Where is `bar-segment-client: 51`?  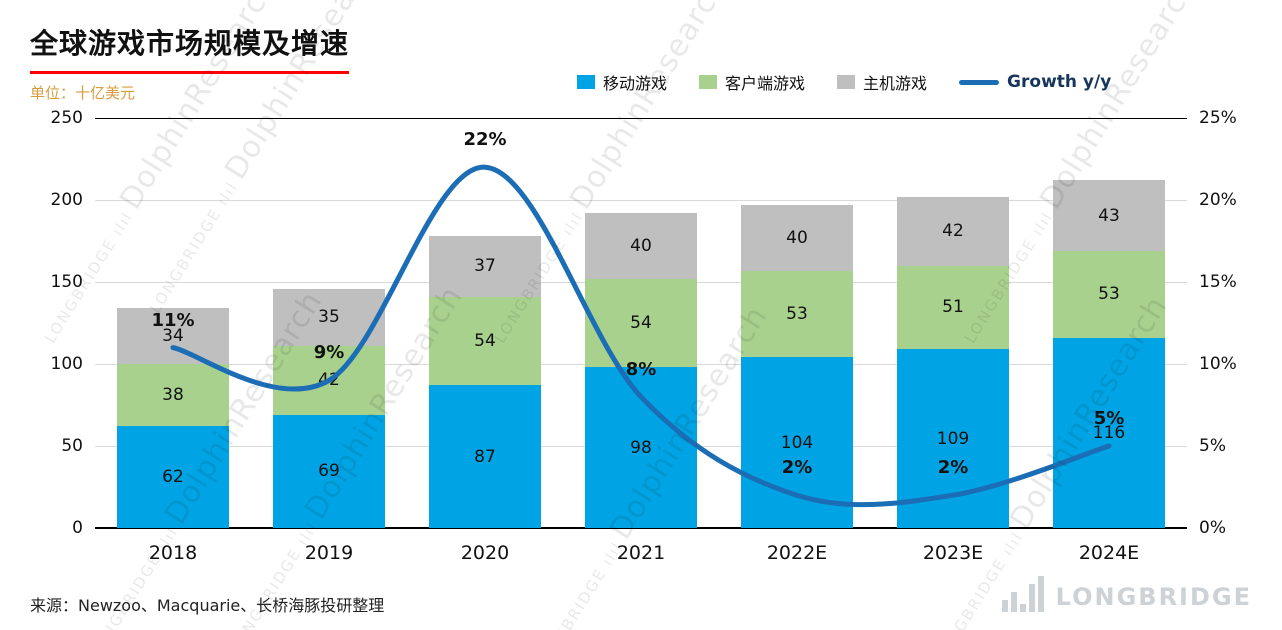
bar-segment-client: 51 is located at coordinates (953, 307).